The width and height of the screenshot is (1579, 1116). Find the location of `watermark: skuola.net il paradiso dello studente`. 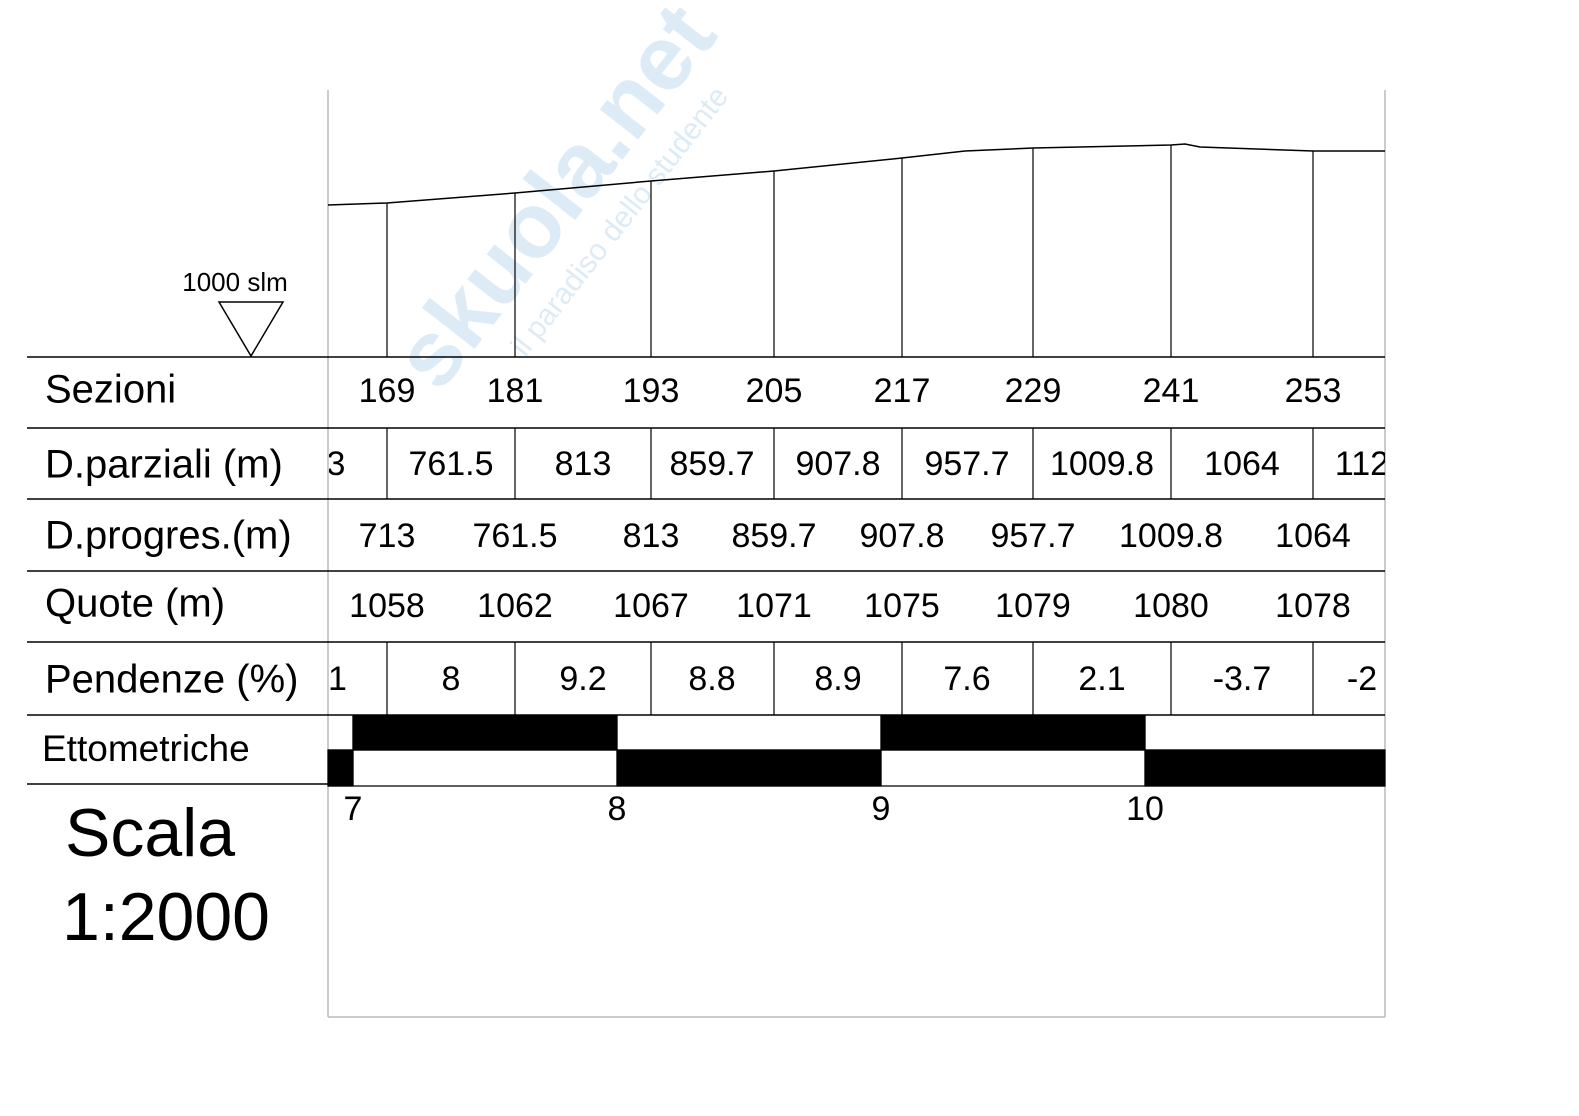

watermark: skuola.net il paradiso dello studente is located at coordinates (554, 203).